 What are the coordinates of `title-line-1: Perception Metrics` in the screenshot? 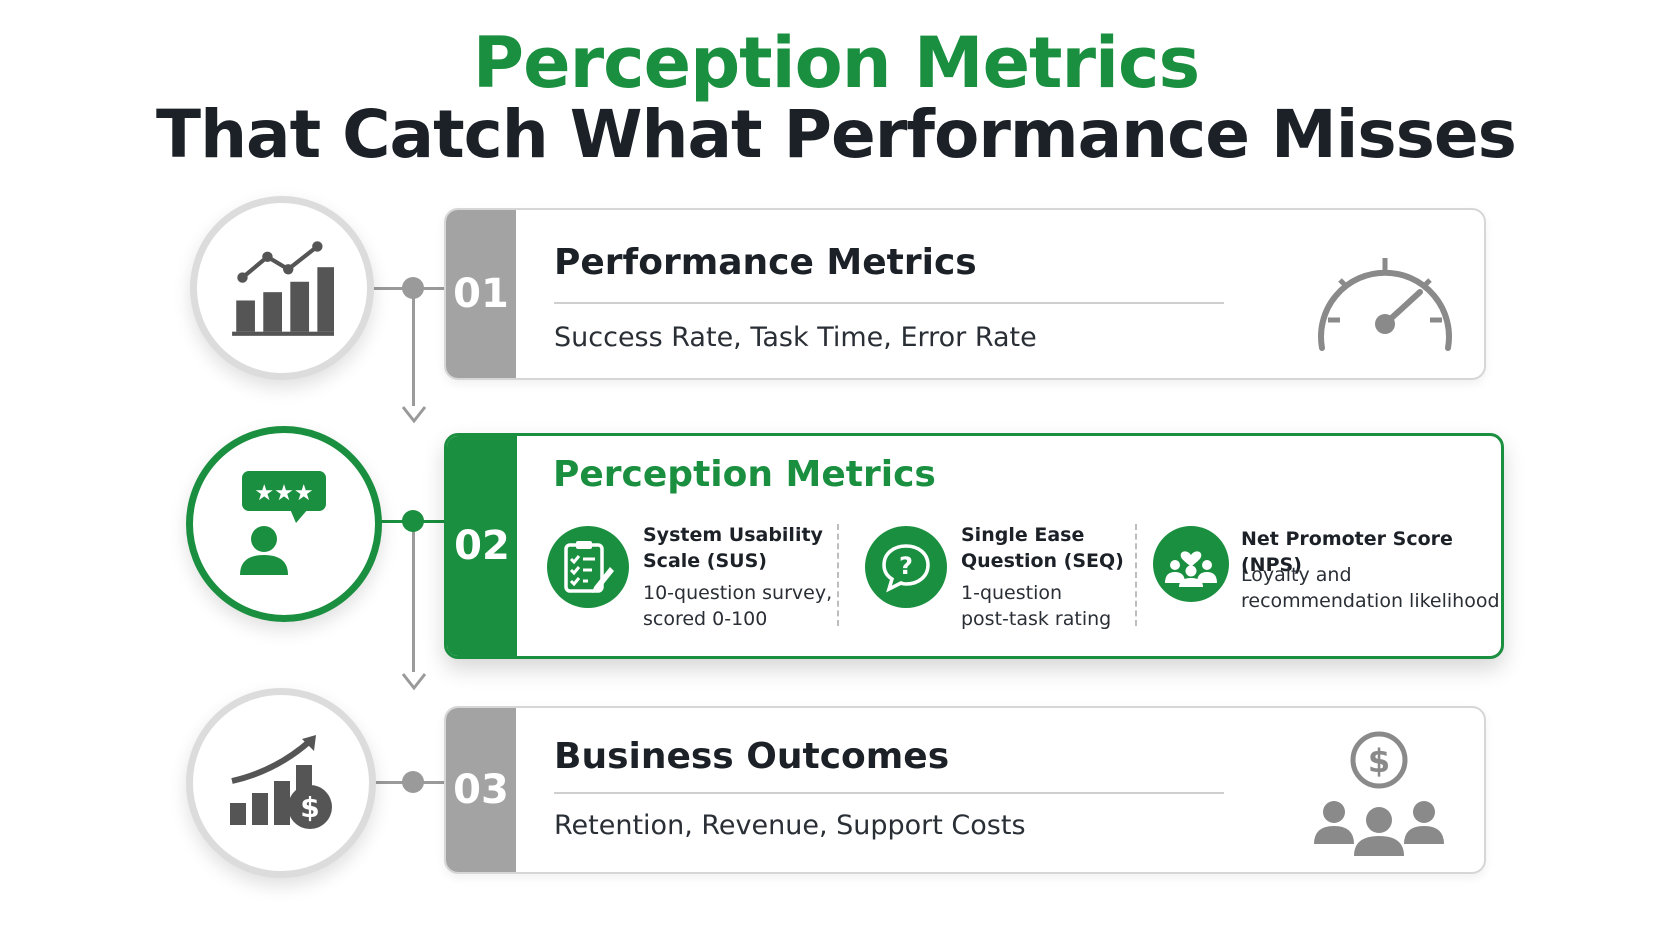 It's located at (836, 63).